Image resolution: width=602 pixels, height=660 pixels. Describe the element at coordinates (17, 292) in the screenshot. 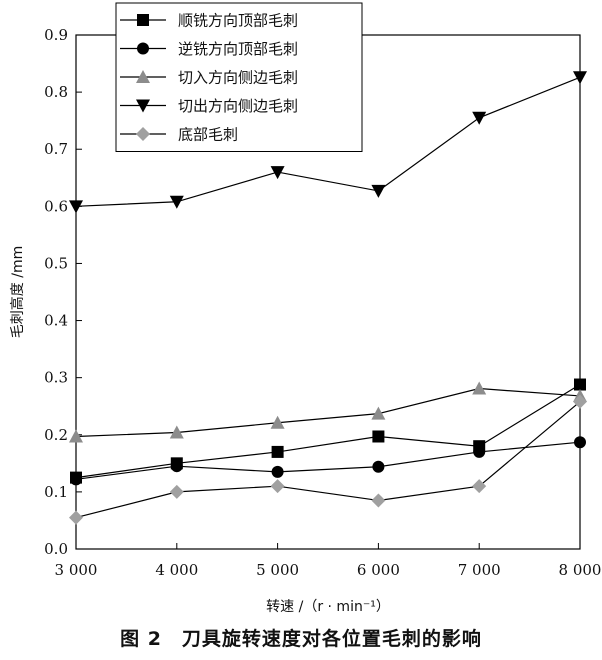

I see `y-axis-title: 毛刺高度 /mm` at that location.